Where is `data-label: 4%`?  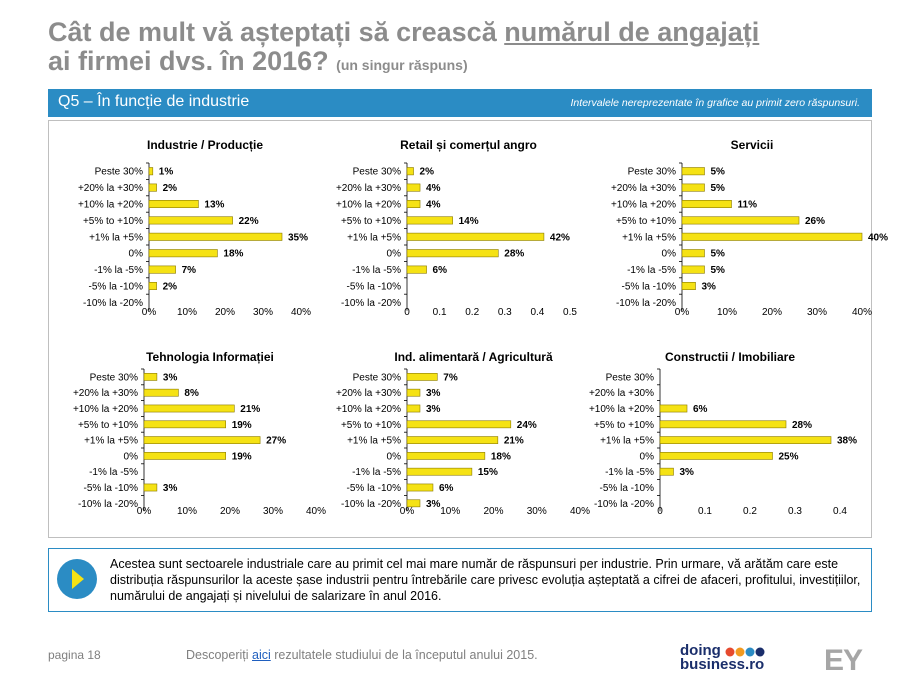 data-label: 4% is located at coordinates (433, 188).